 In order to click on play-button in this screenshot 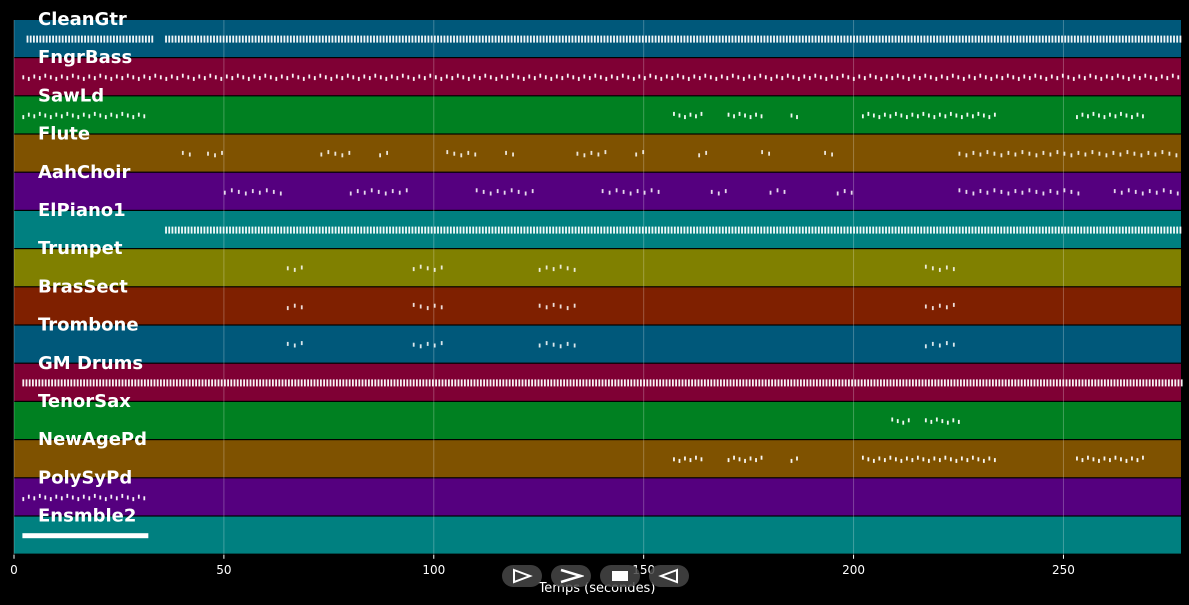, I will do `click(522, 576)`.